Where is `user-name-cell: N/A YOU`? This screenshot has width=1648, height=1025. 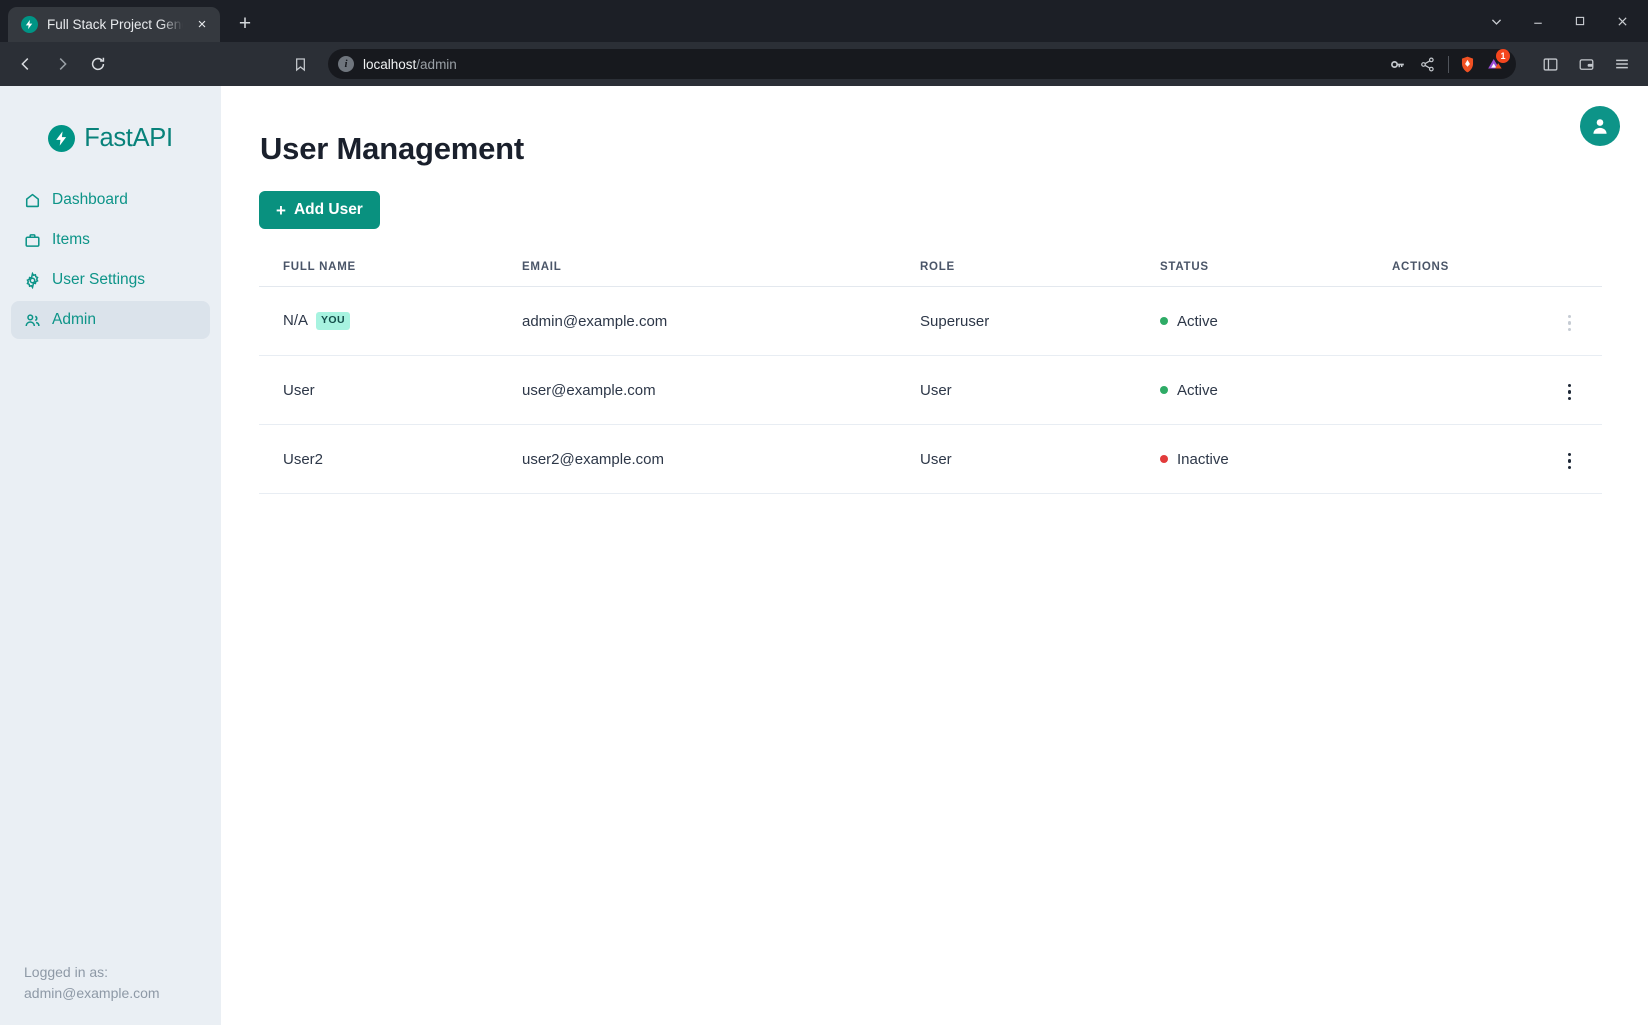
user-name-cell: N/A YOU is located at coordinates (402, 321).